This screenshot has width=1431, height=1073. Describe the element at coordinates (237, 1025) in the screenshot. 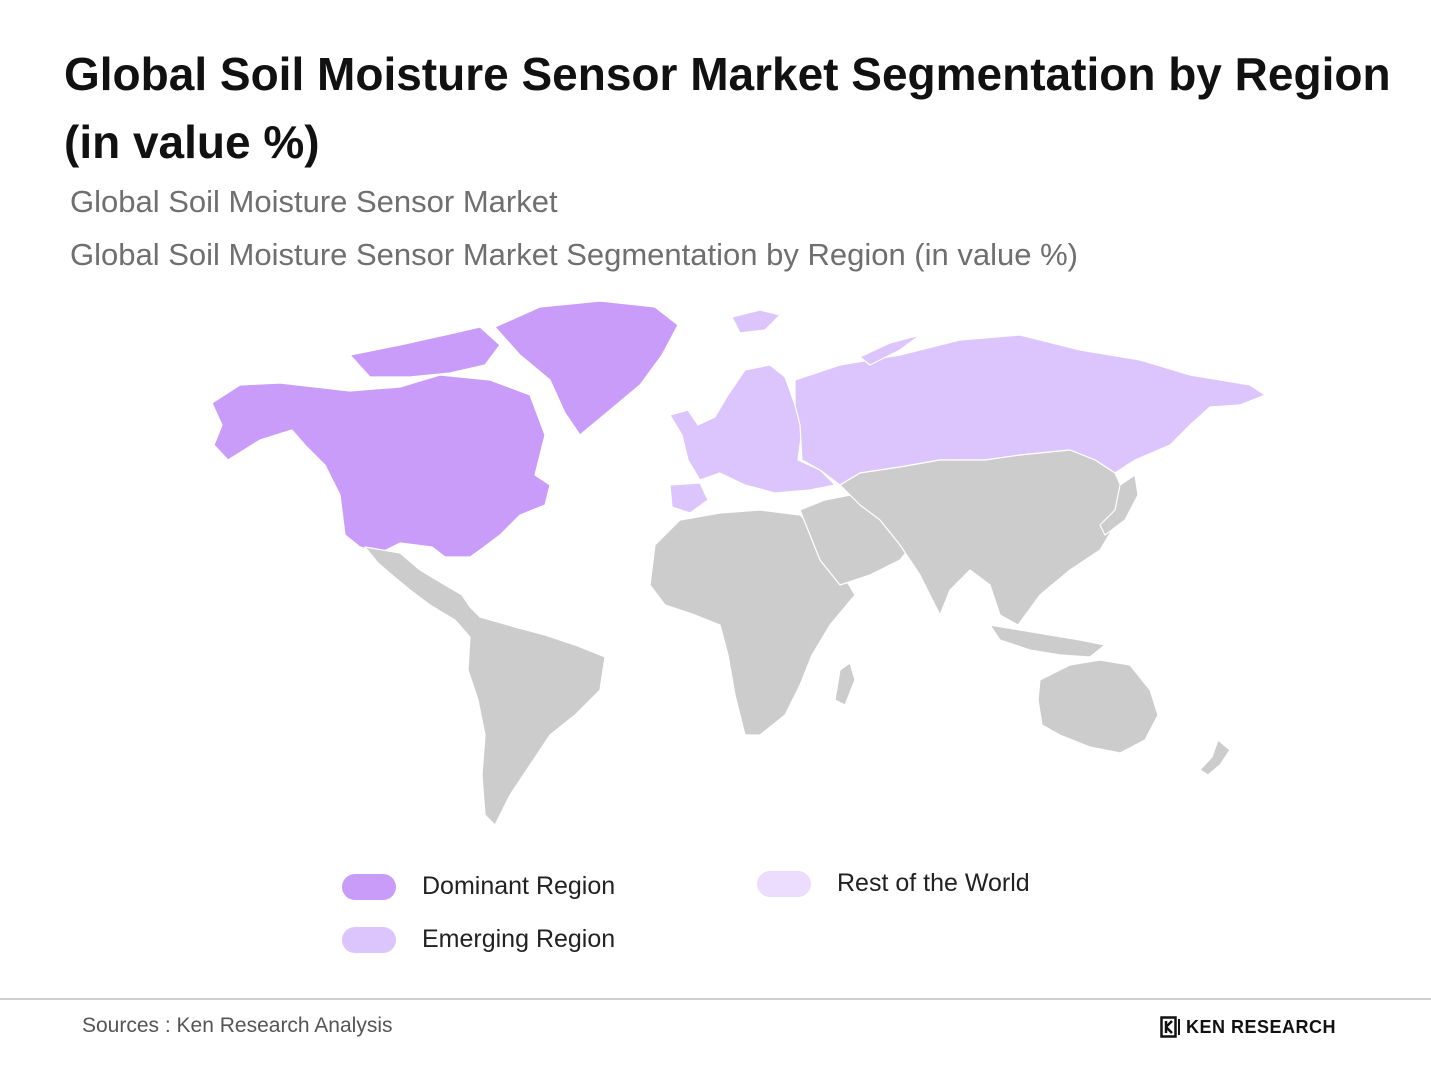

I see `source-note: Sources : Ken Research Analysis` at that location.